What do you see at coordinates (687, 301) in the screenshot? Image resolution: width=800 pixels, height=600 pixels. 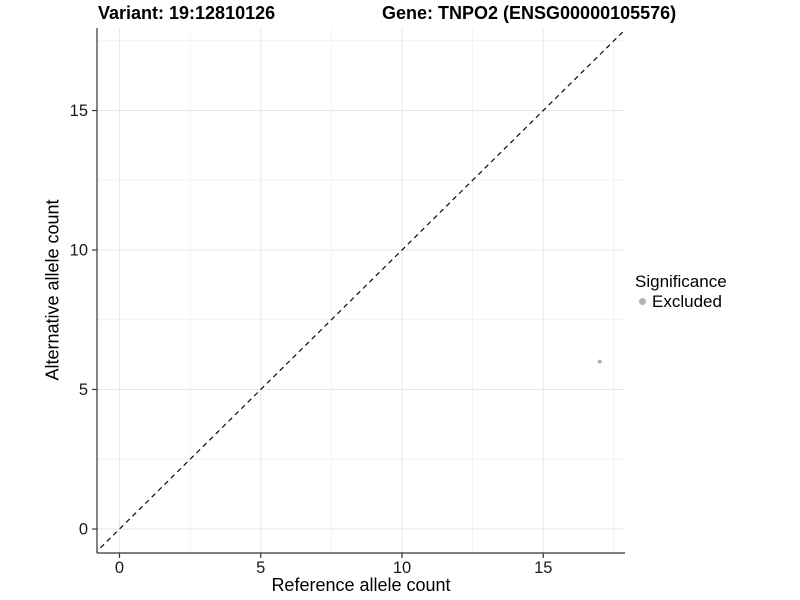 I see `legend-entry-label: Excluded` at bounding box center [687, 301].